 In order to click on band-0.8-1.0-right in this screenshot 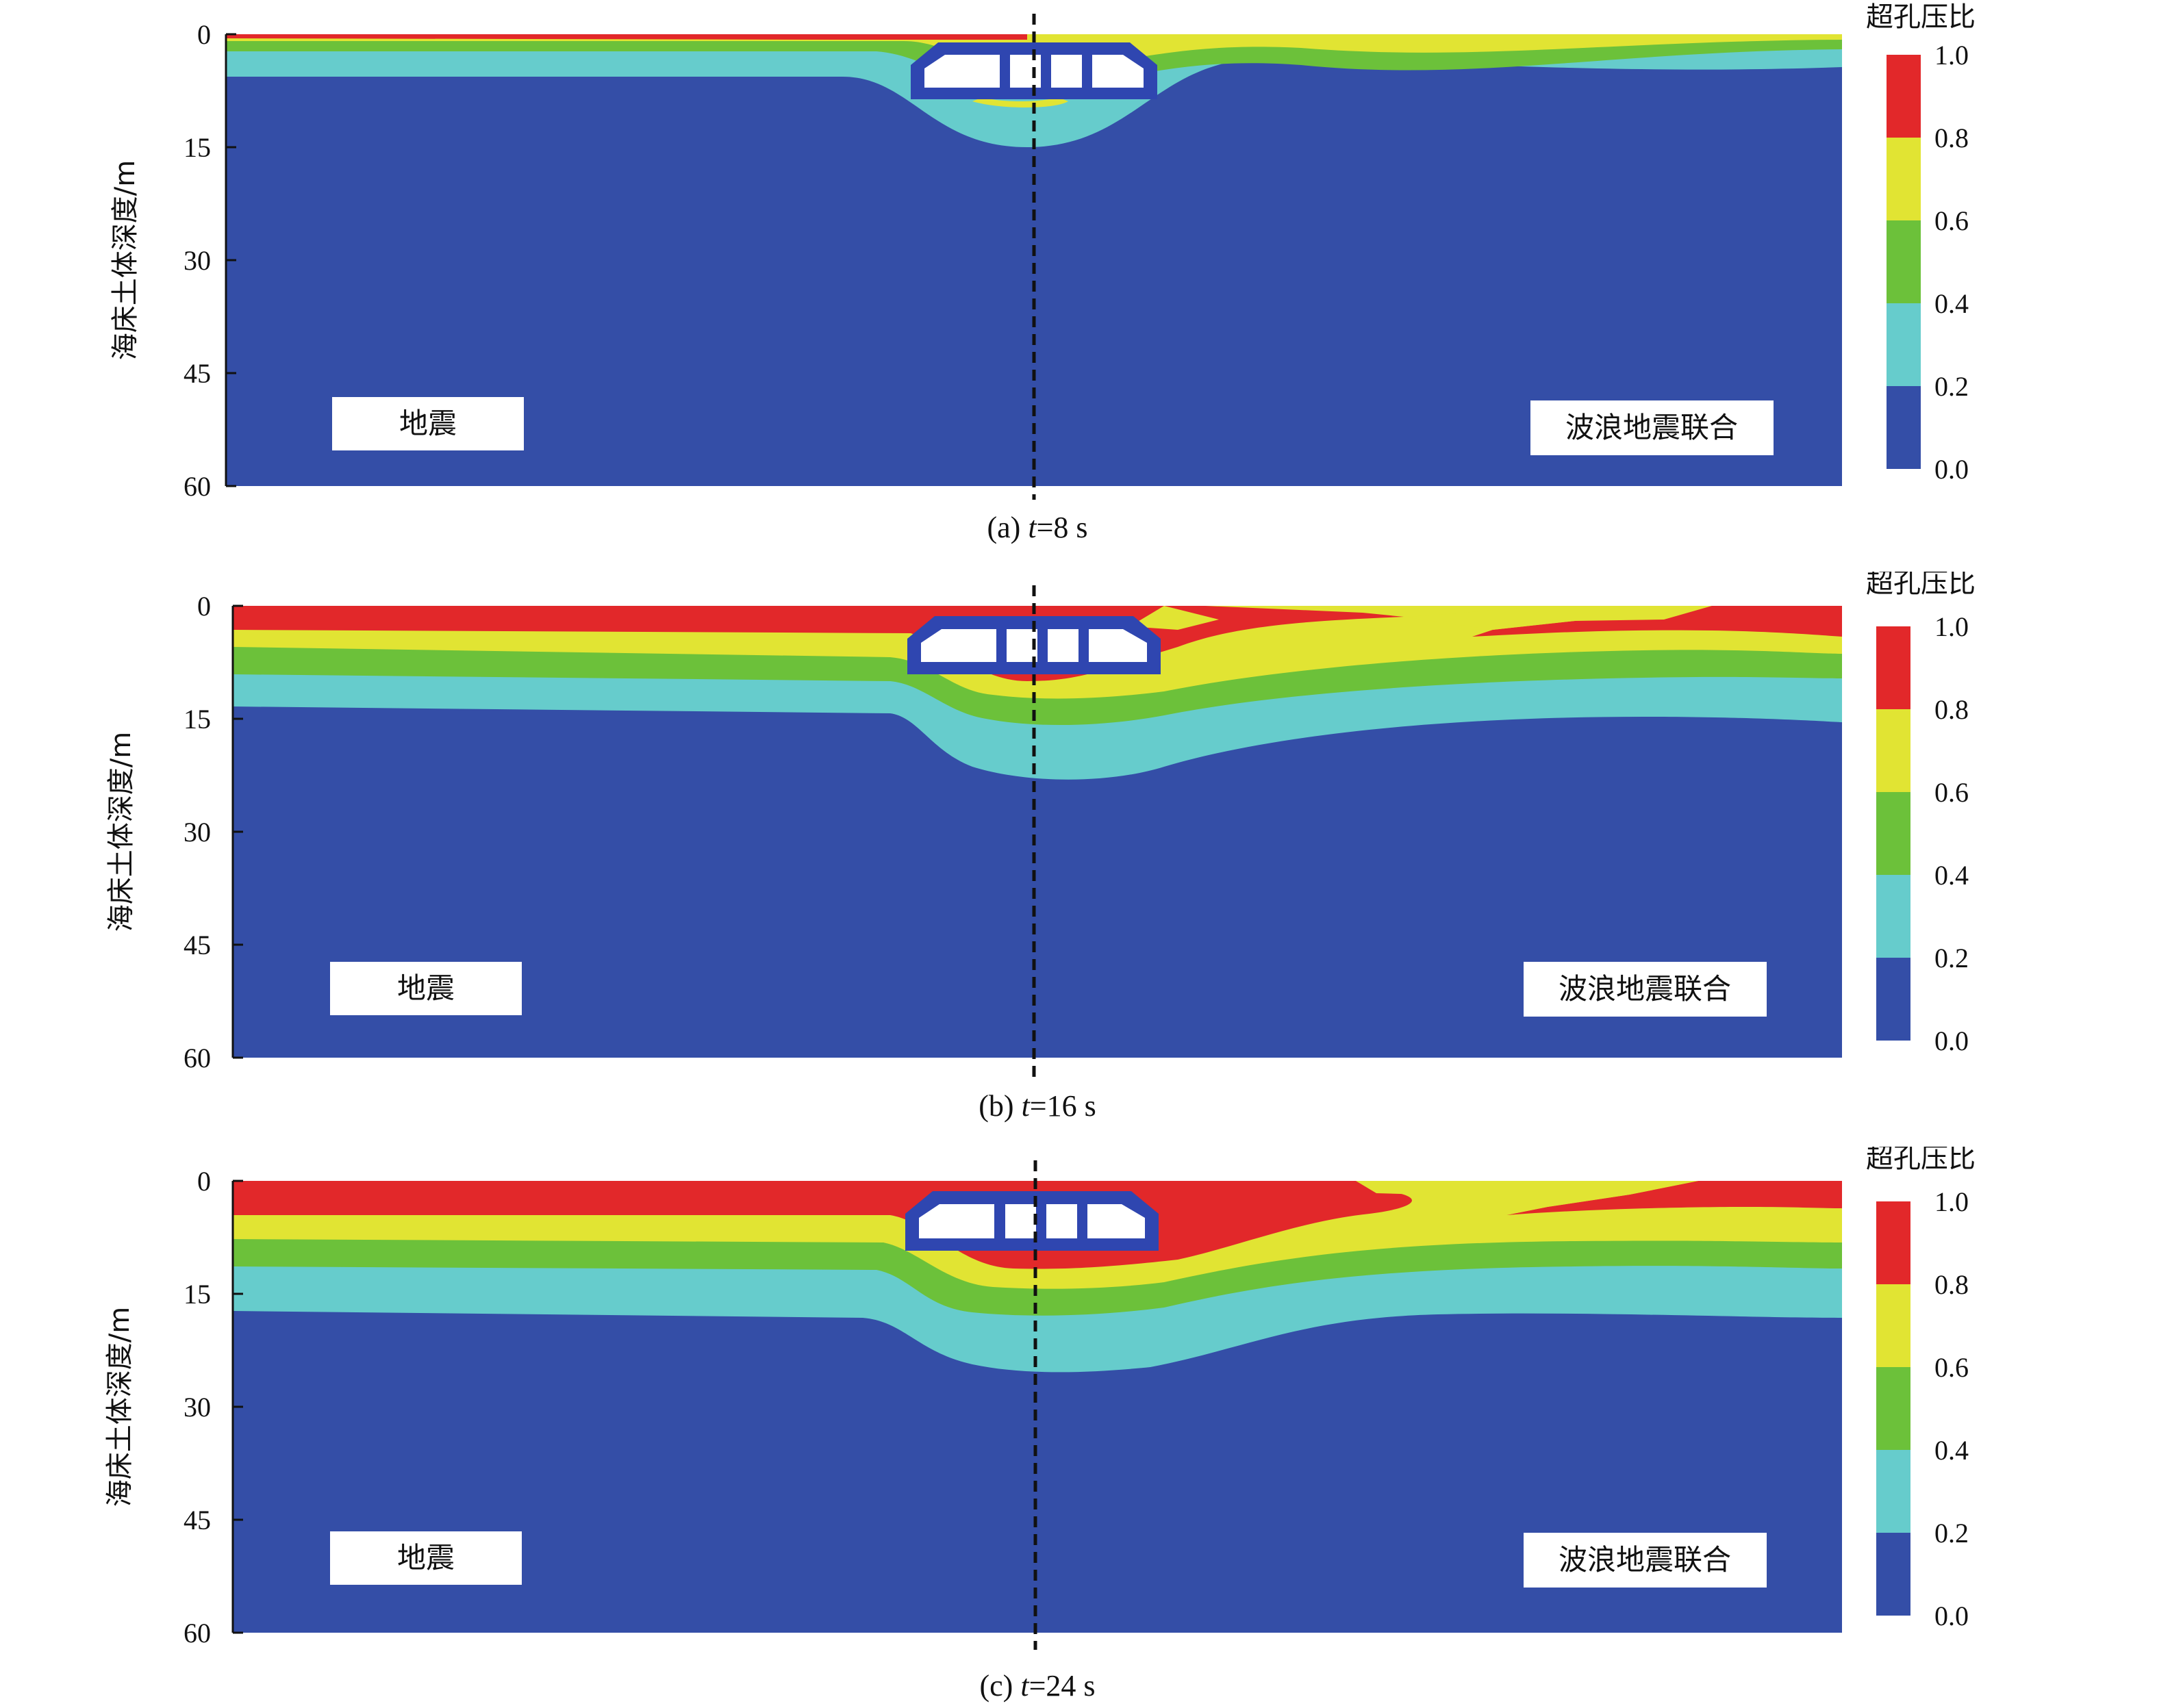, I will do `click(1657, 621)`.